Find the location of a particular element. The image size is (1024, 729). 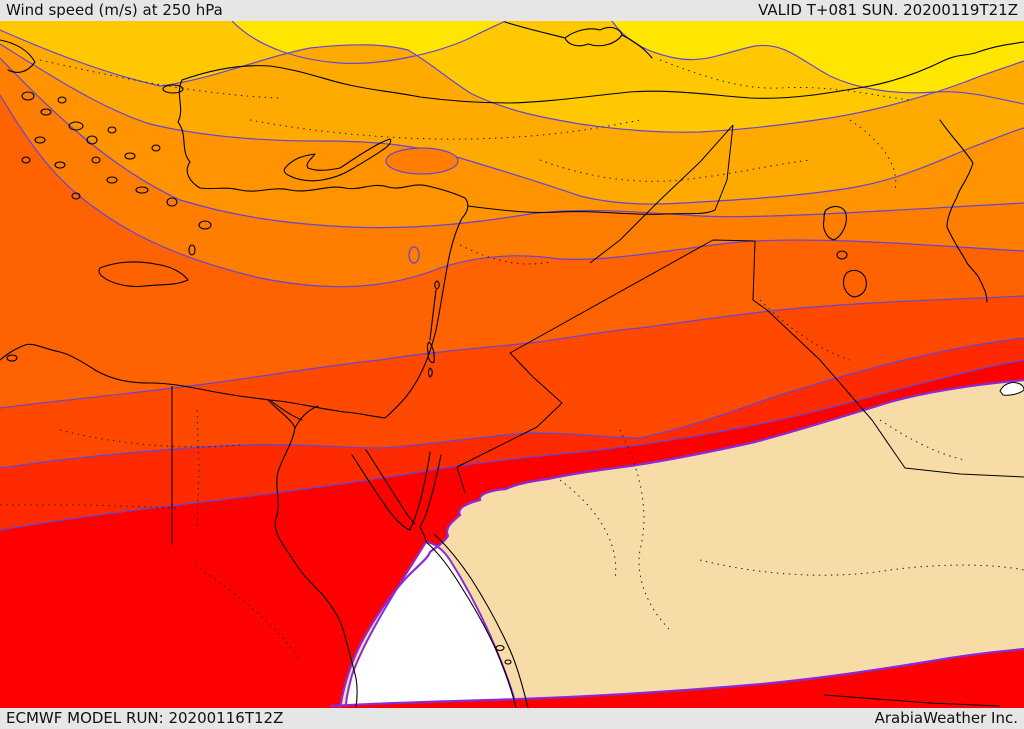

valid-time-label: VALID T+081 SUN. 20200119T21Z is located at coordinates (888, 10).